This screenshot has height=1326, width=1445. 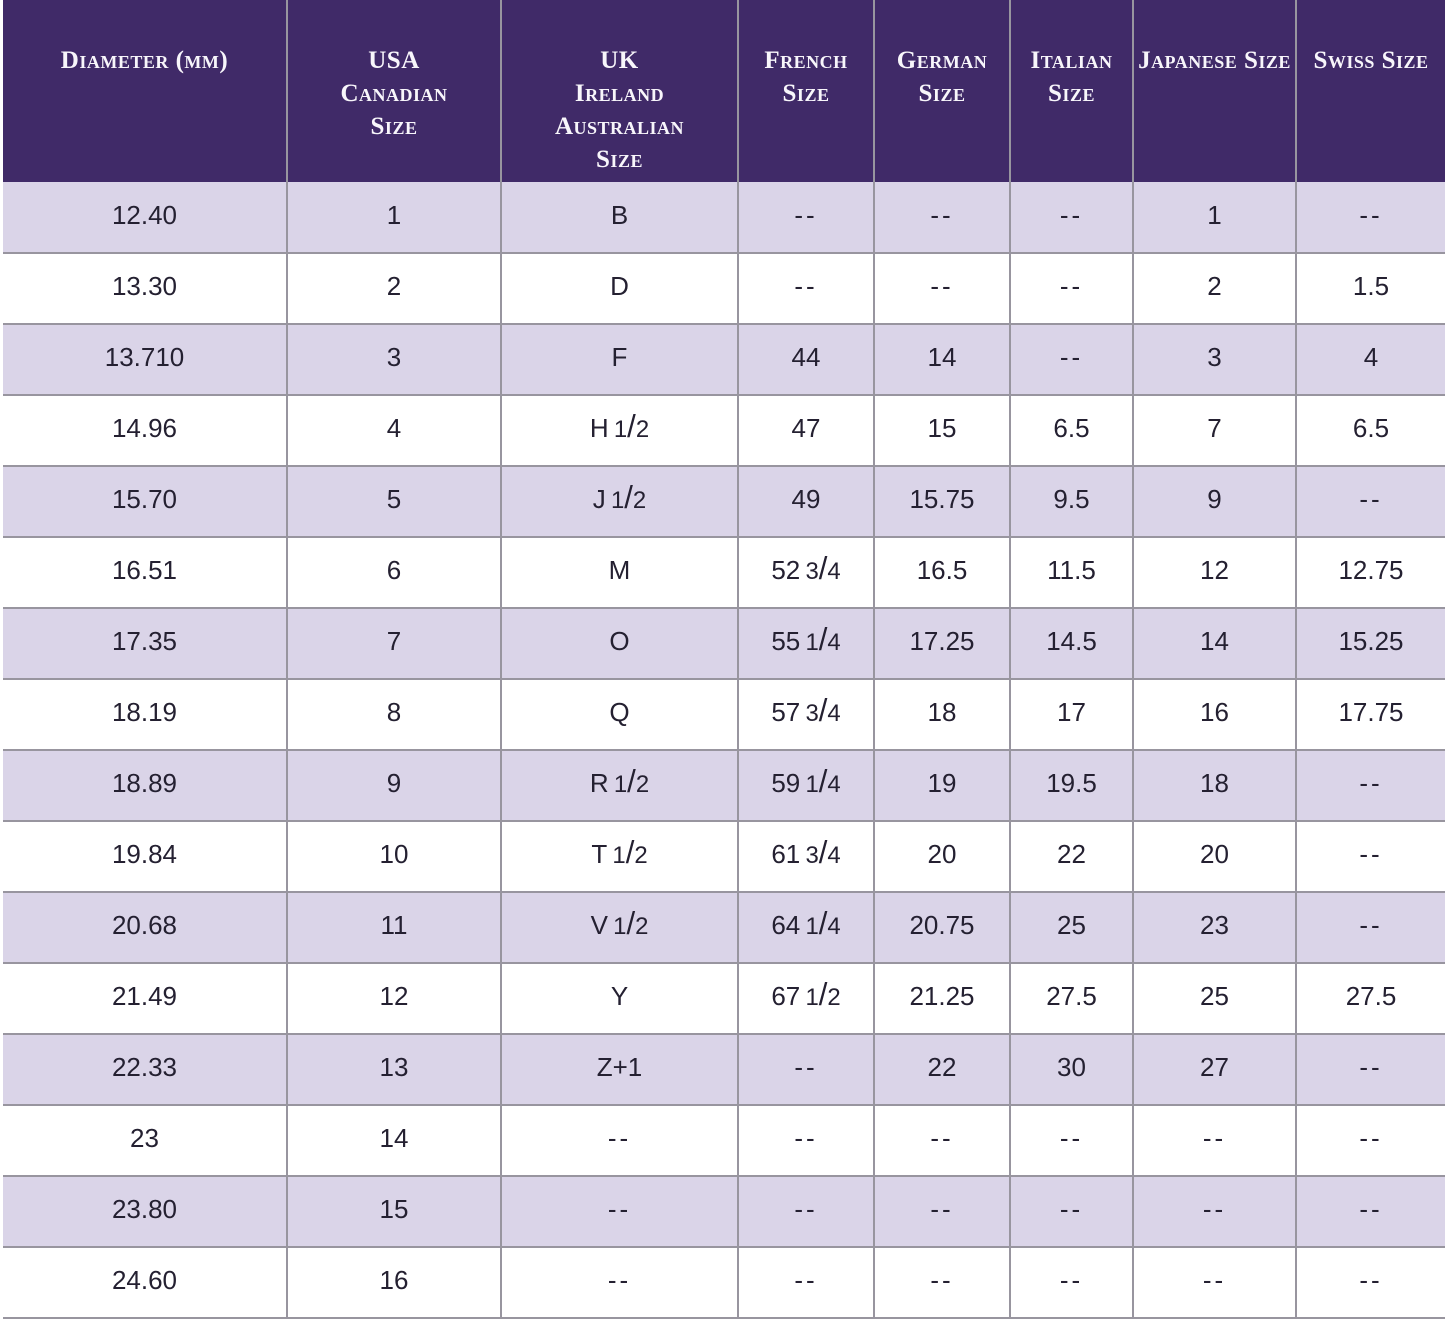 I want to click on cell-uk-ireland-australian: V 1/2, so click(x=620, y=927).